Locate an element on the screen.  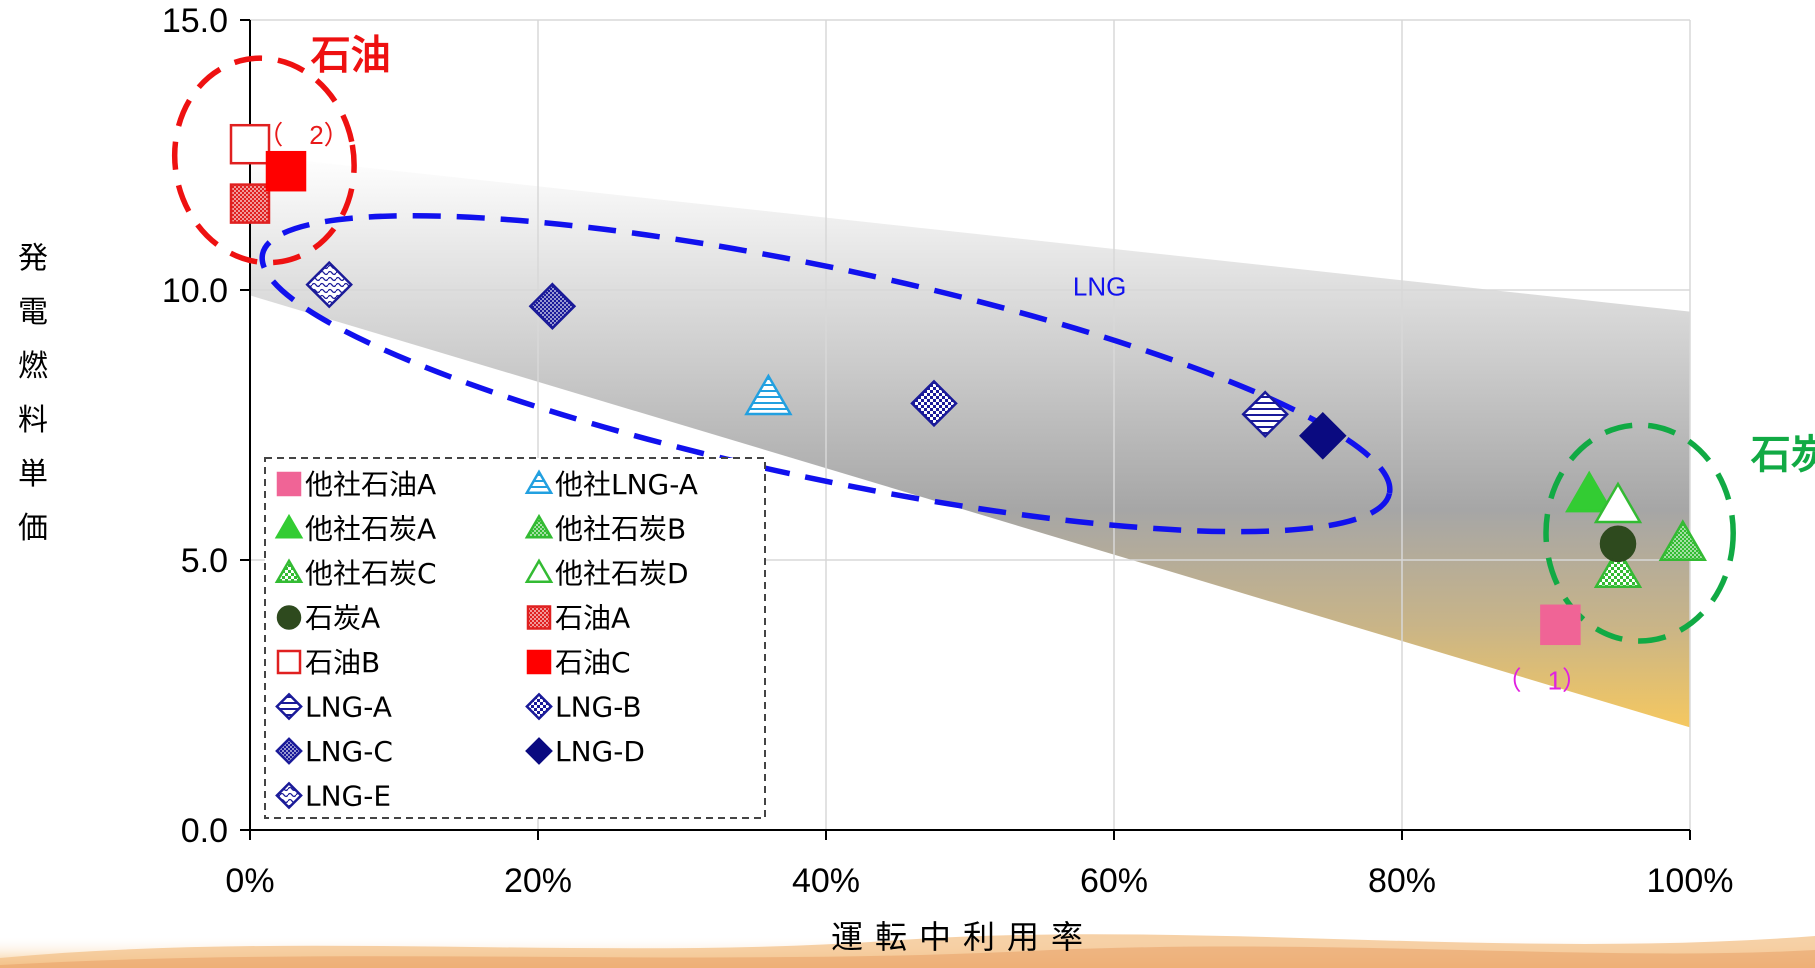
legend-label: 他社石炭D is located at coordinates (622, 573).